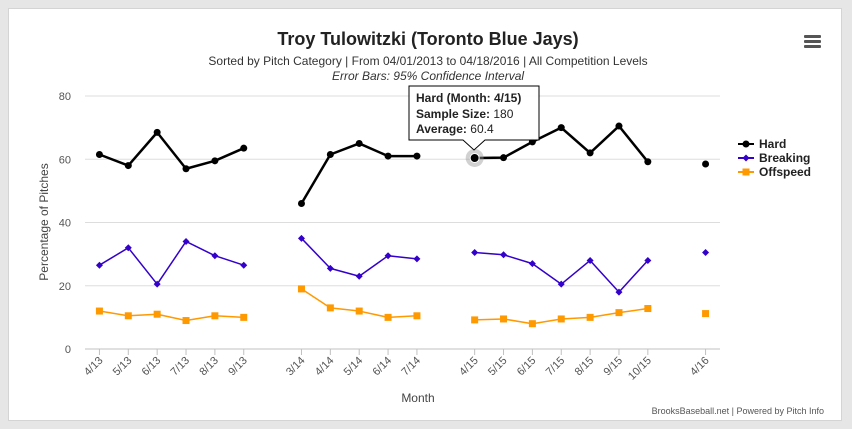  What do you see at coordinates (44, 221) in the screenshot?
I see `y-axis-title: Percentage of Pitches` at bounding box center [44, 221].